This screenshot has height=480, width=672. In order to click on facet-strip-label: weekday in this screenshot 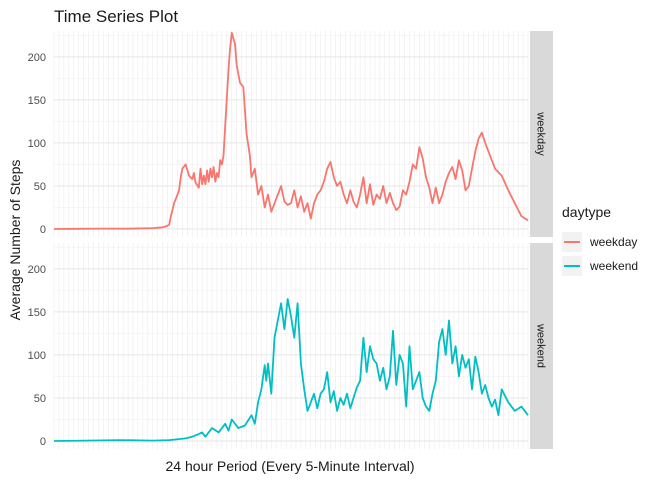, I will do `click(541, 133)`.